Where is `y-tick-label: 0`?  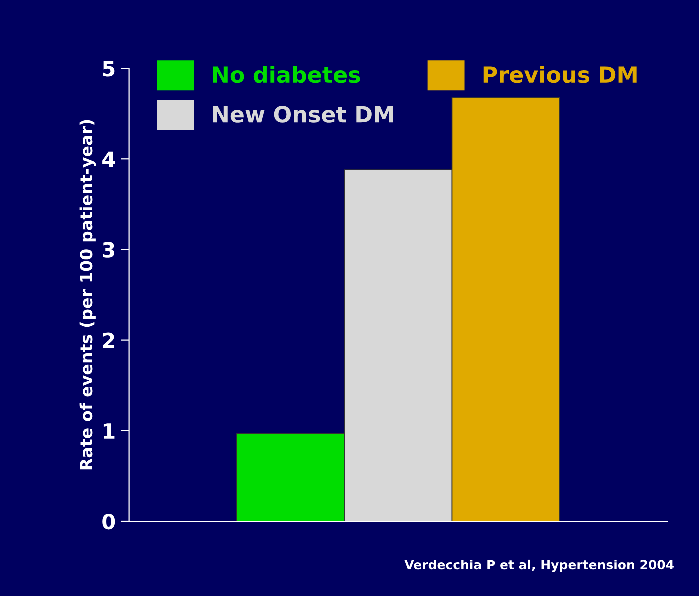
y-tick-label: 0 is located at coordinates (109, 522).